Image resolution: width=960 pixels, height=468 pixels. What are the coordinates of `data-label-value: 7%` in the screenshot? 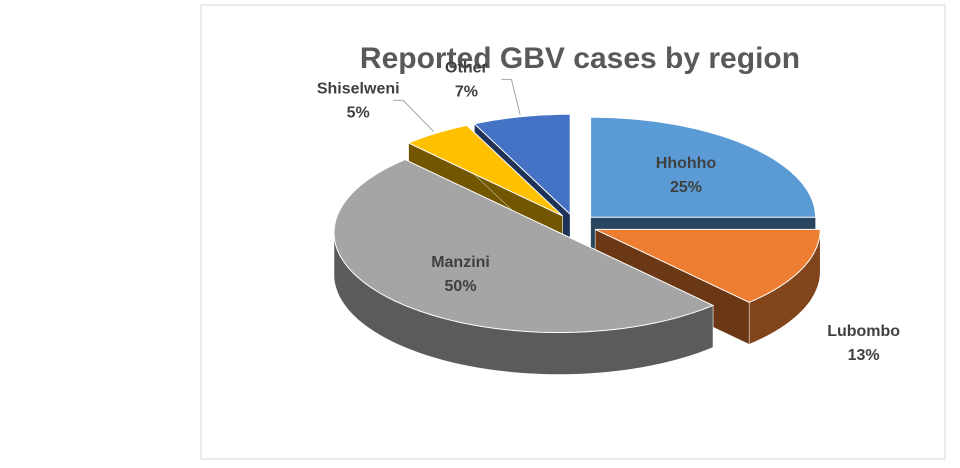 It's located at (466, 92).